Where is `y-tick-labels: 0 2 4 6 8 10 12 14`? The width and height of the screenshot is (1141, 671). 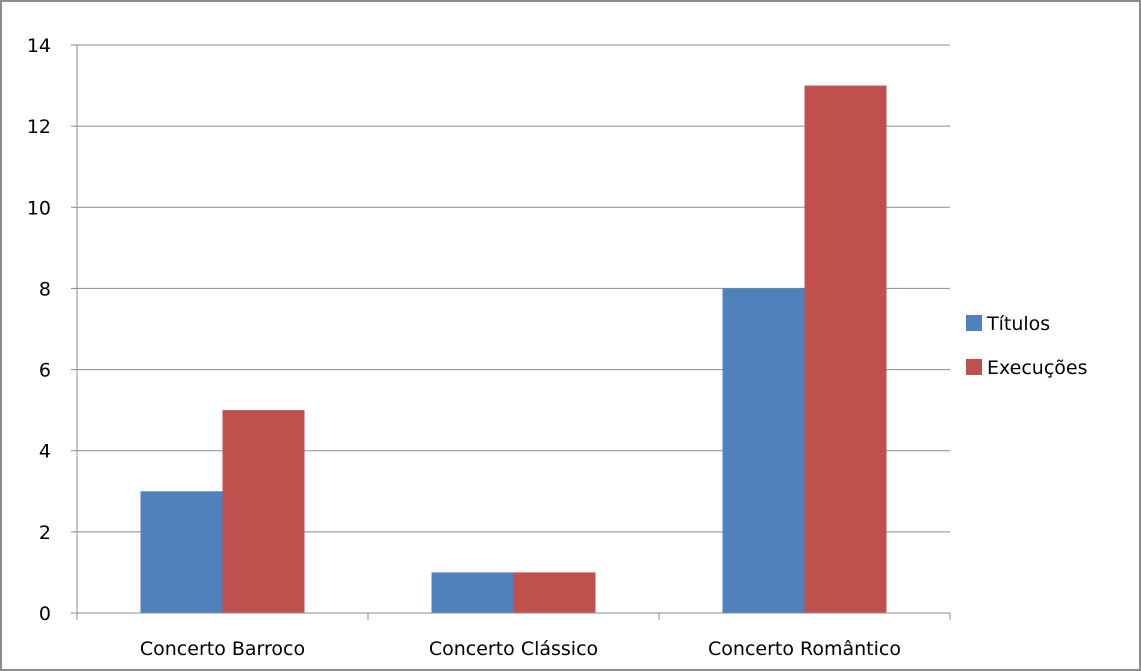 y-tick-labels: 0 2 4 6 8 10 12 14 is located at coordinates (39, 330).